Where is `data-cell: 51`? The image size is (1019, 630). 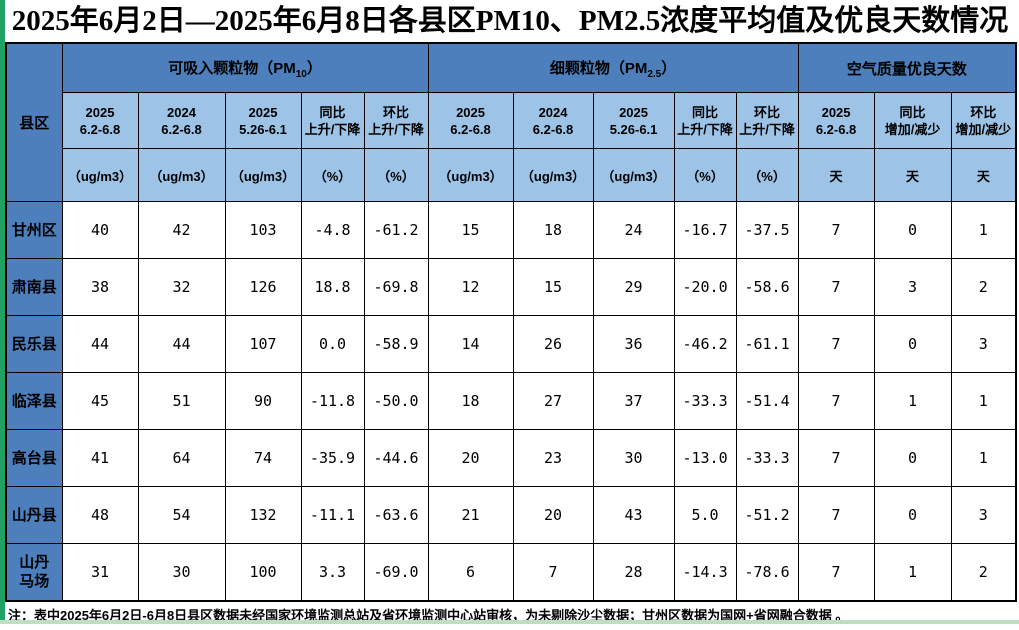 data-cell: 51 is located at coordinates (181, 401).